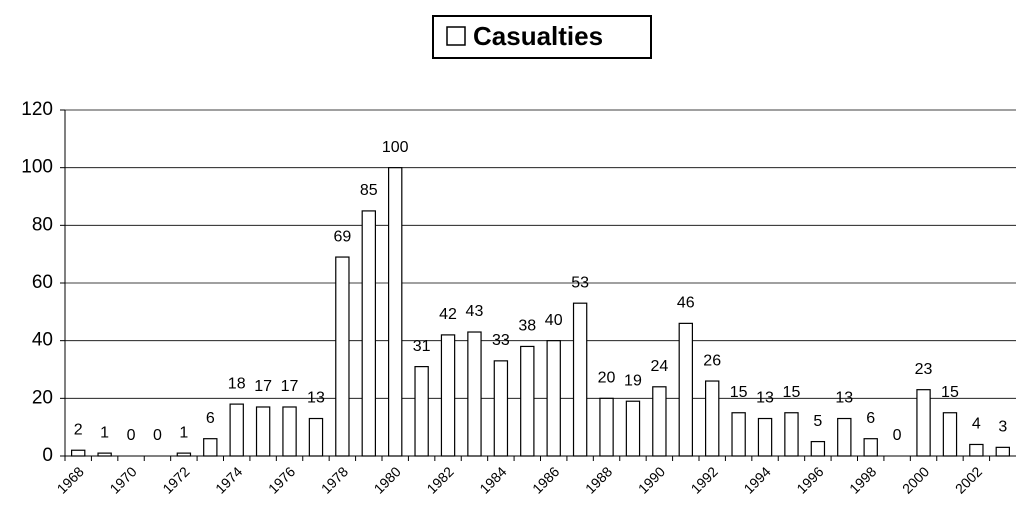  I want to click on x-tick-label: 1992, so click(704, 479).